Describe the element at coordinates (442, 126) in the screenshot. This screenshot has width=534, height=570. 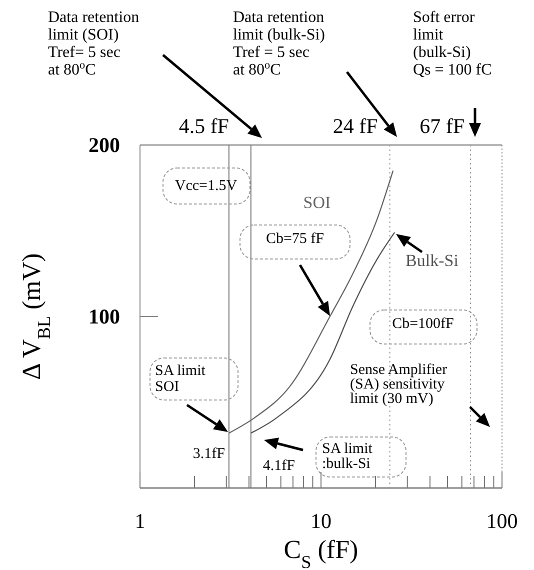
I see `ref-line-label: 67 fF` at that location.